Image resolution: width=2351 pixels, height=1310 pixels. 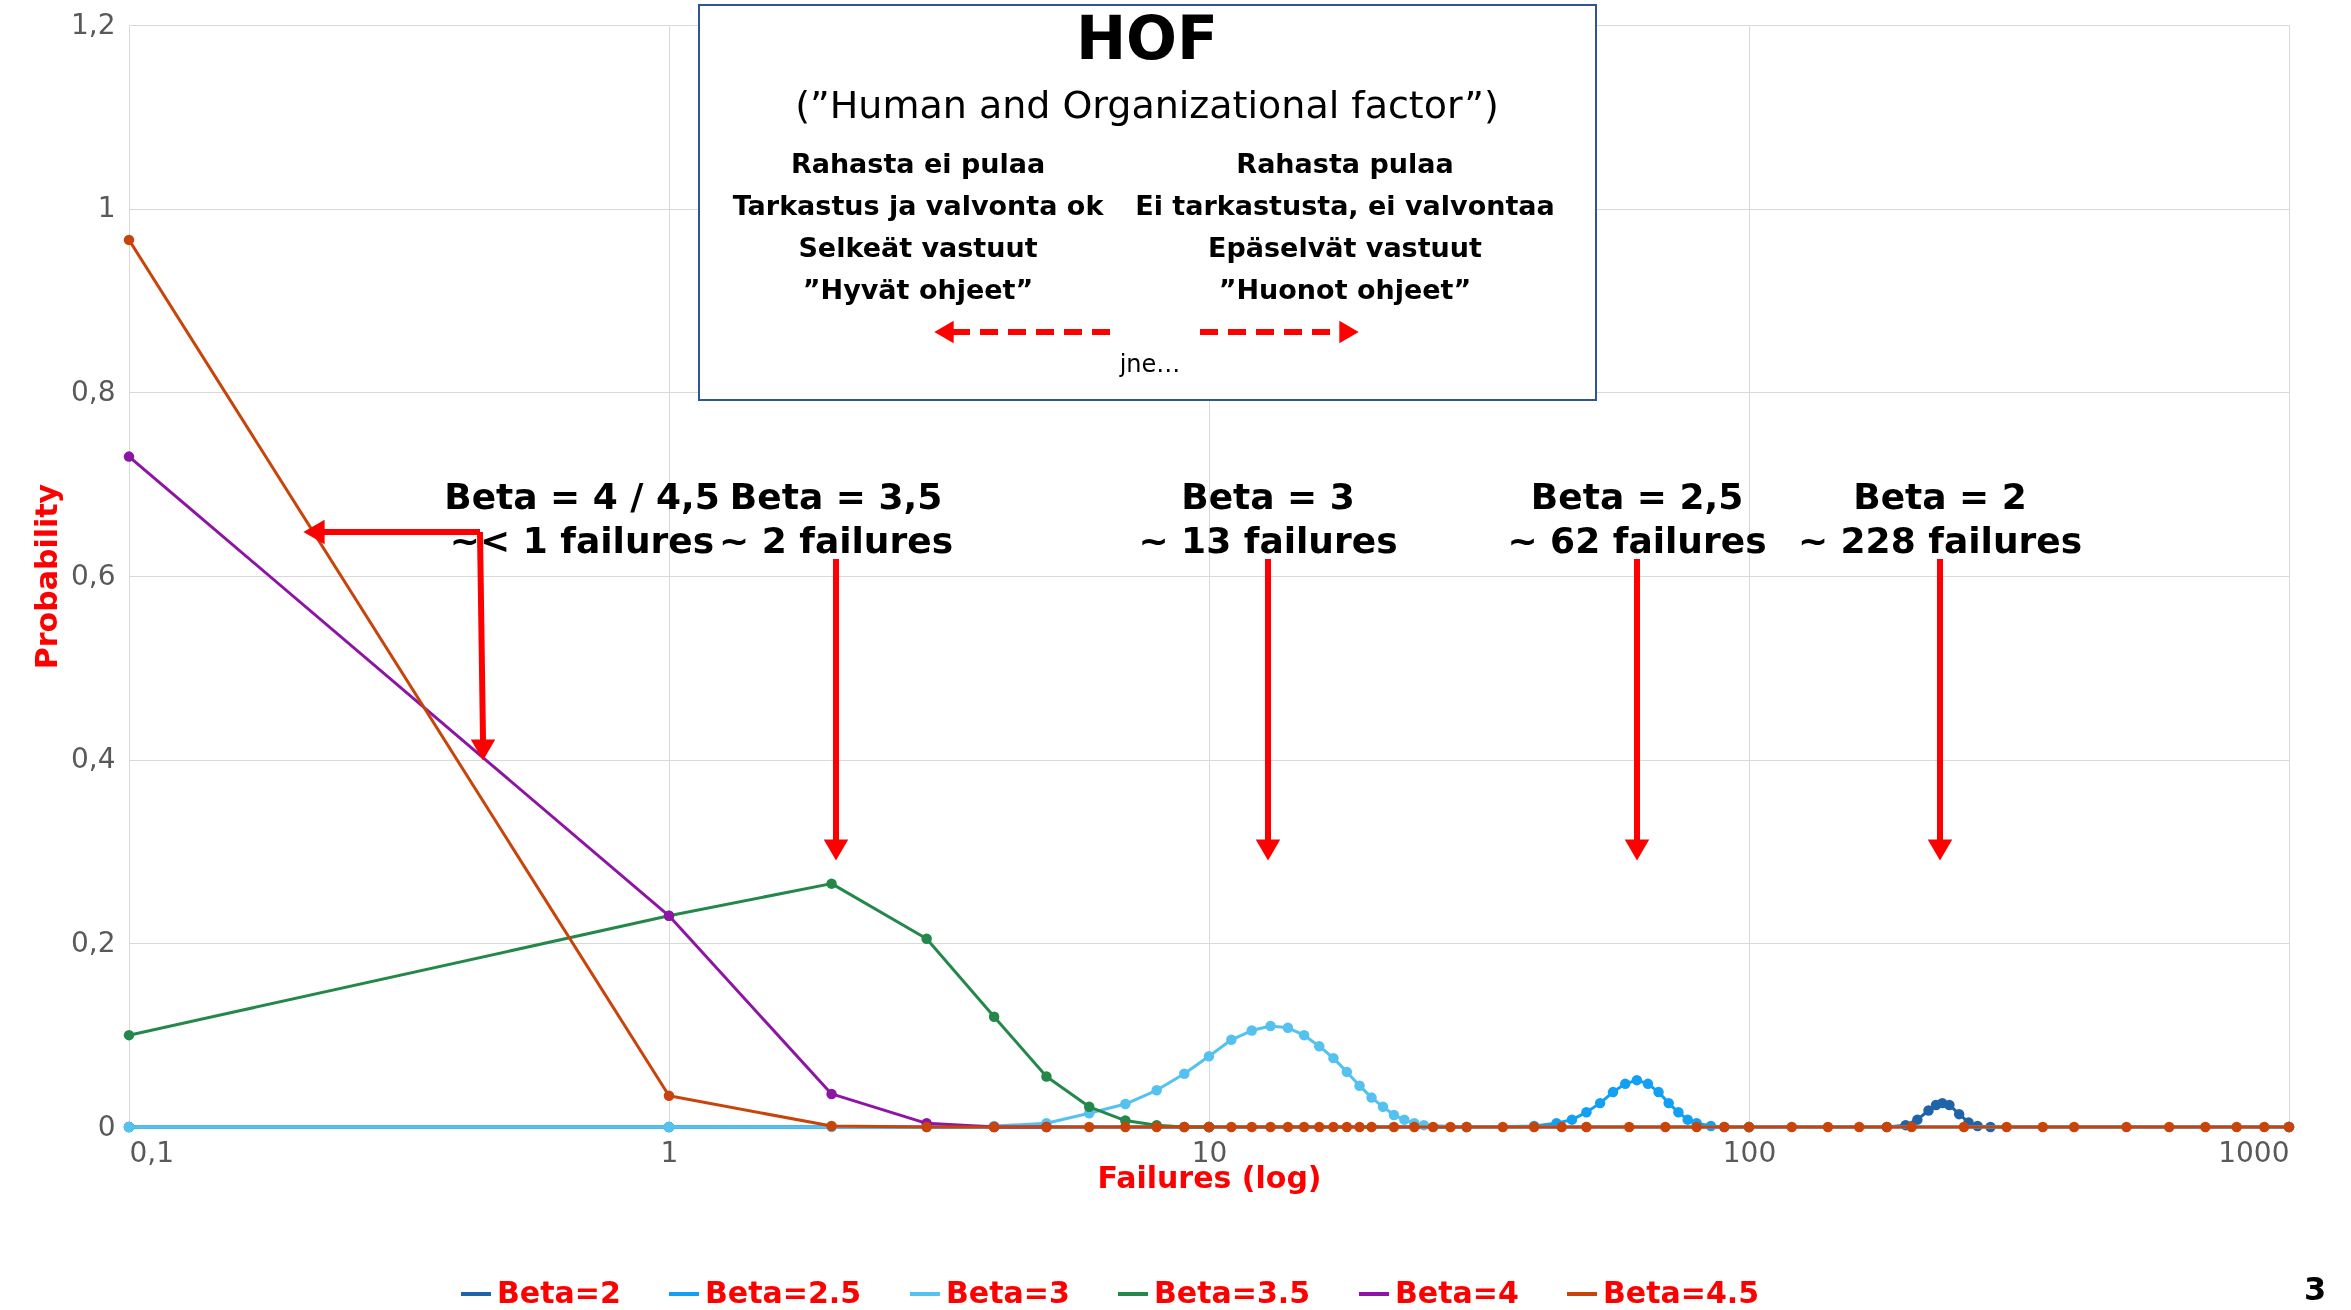 I want to click on x-tick-label: 1, so click(x=669, y=1152).